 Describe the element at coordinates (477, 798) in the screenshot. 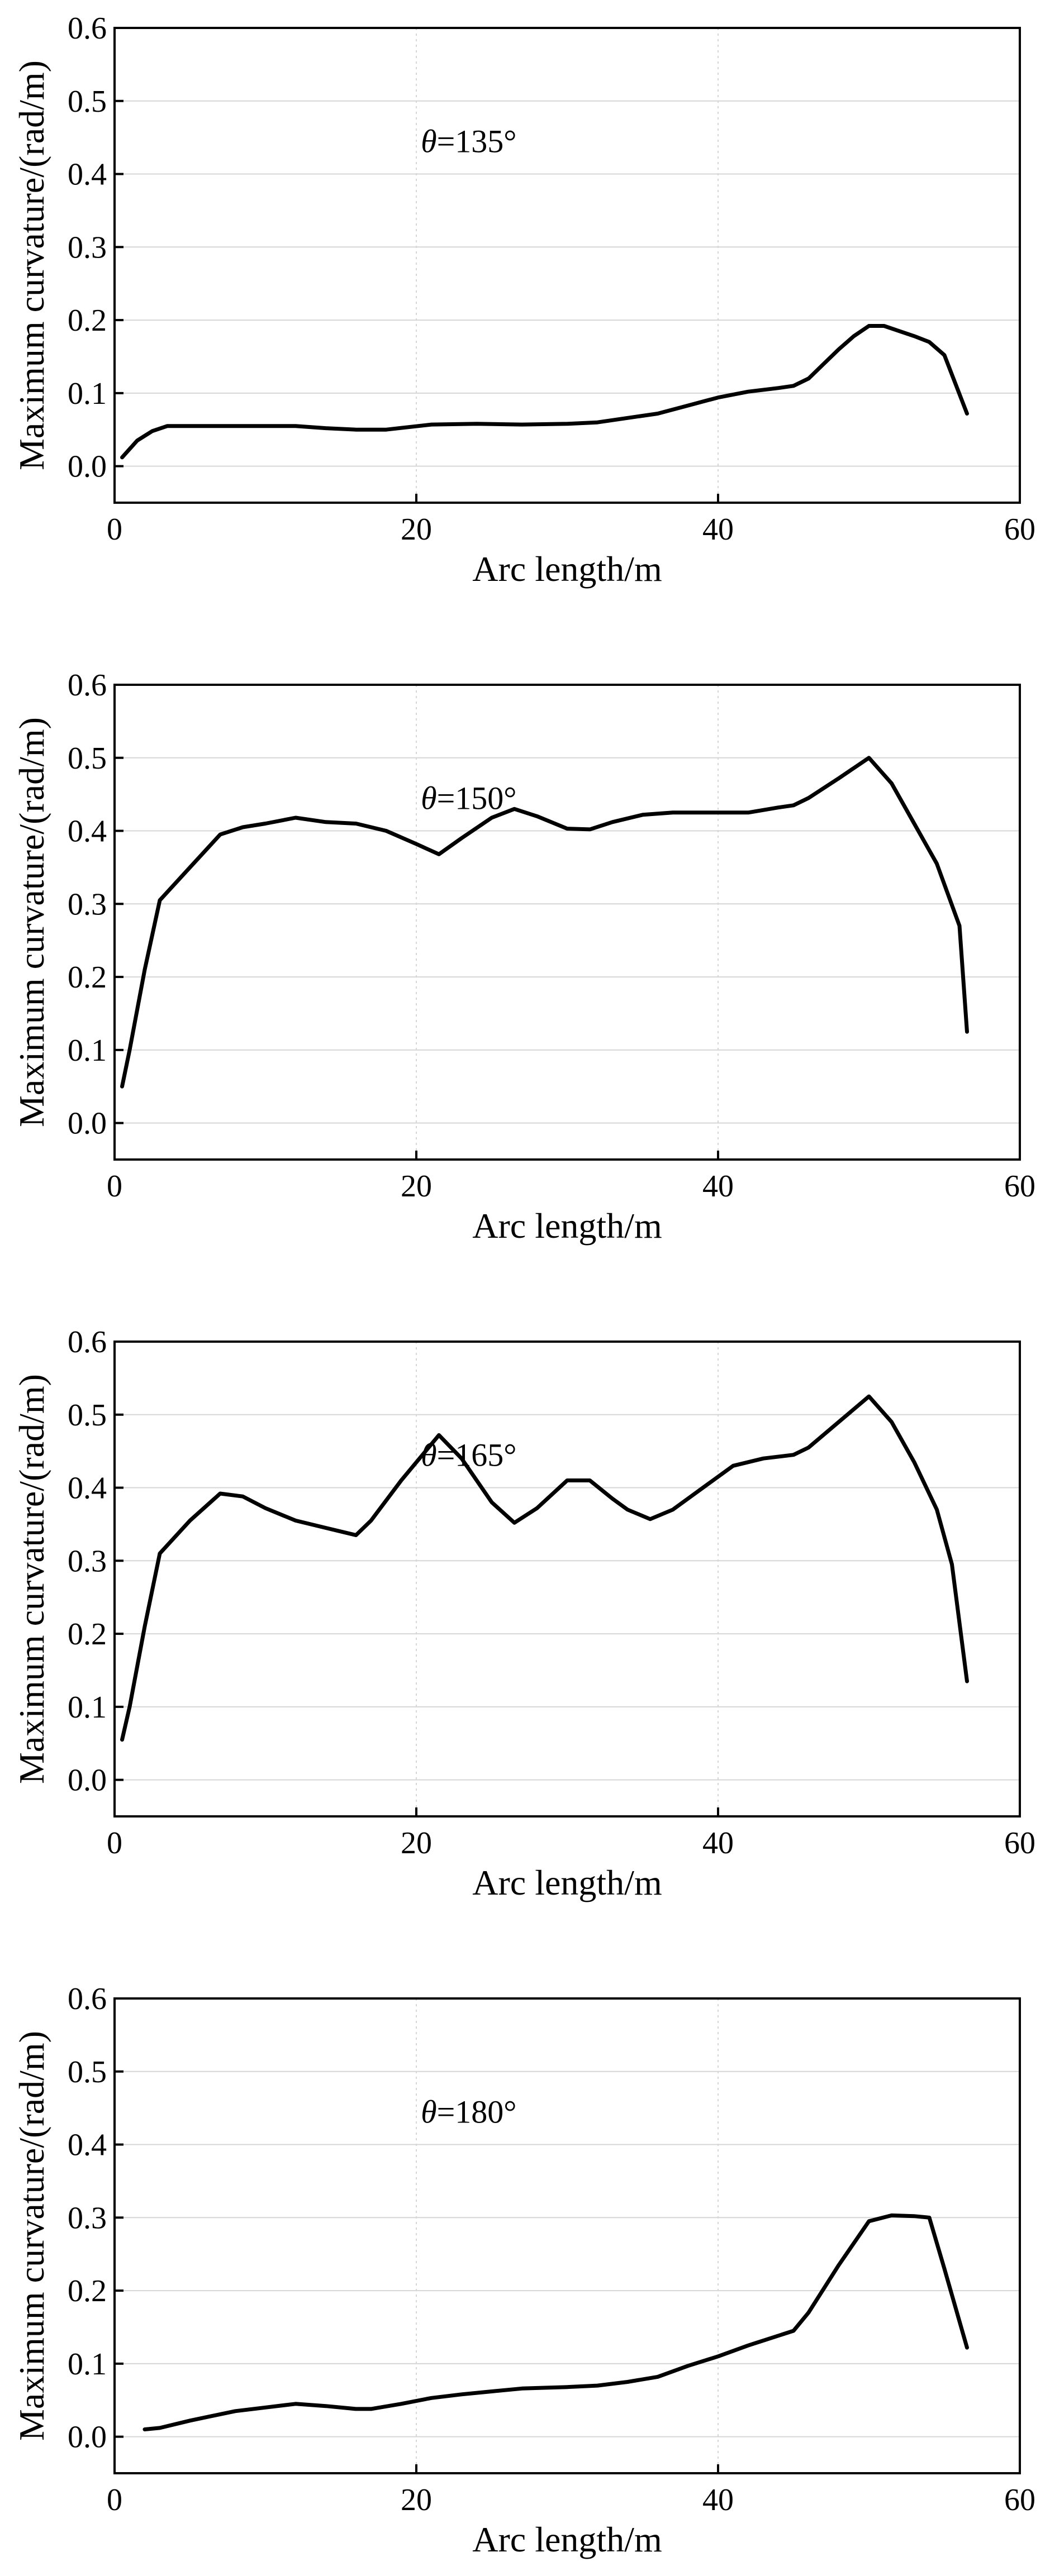

I see `theta-value: =150°` at that location.